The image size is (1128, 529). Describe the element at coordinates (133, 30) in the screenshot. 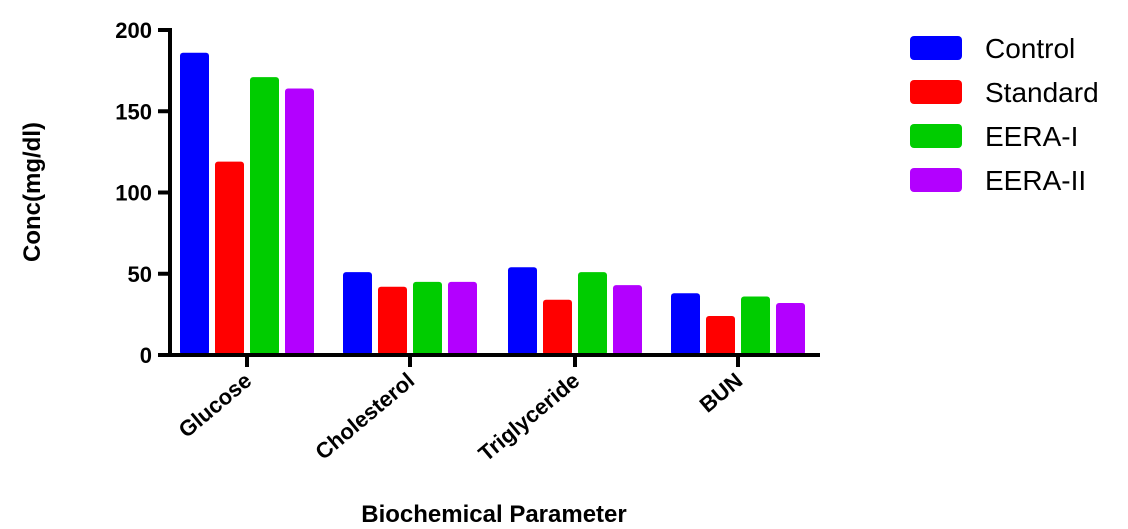

I see `y-tick-label: 200` at that location.